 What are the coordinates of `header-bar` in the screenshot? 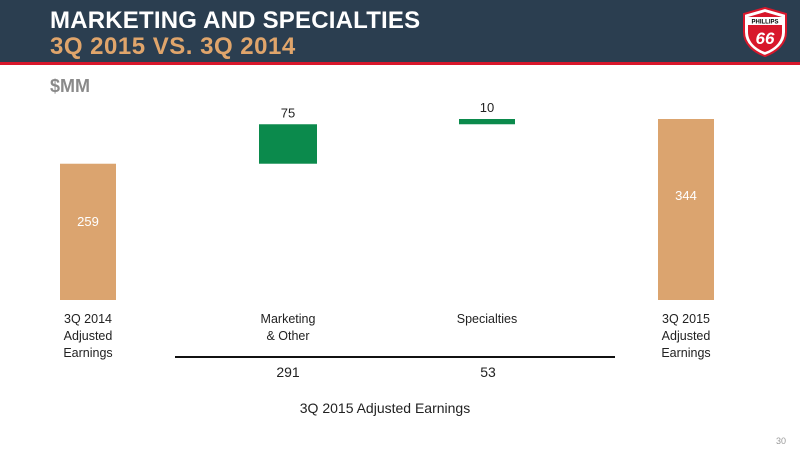 It's located at (400, 31).